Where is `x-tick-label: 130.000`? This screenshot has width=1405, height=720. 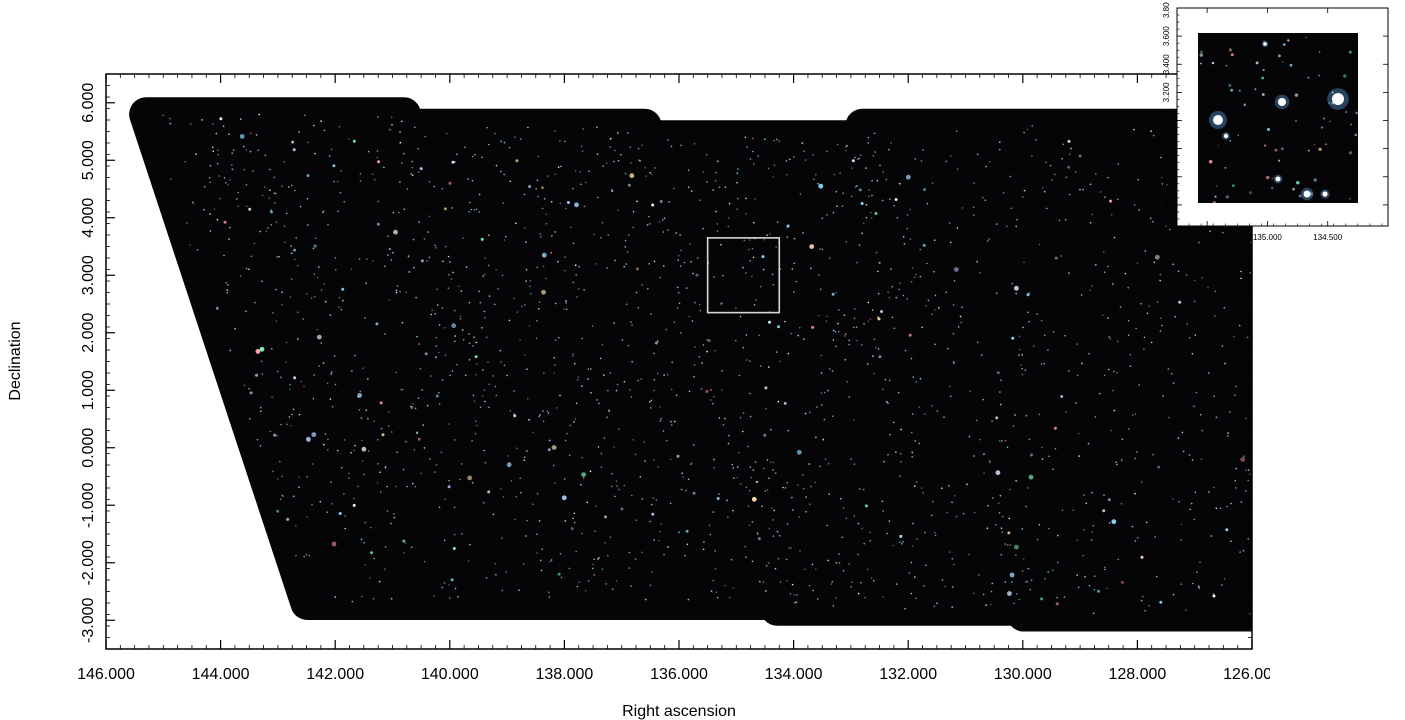
x-tick-label: 130.000 is located at coordinates (1023, 674).